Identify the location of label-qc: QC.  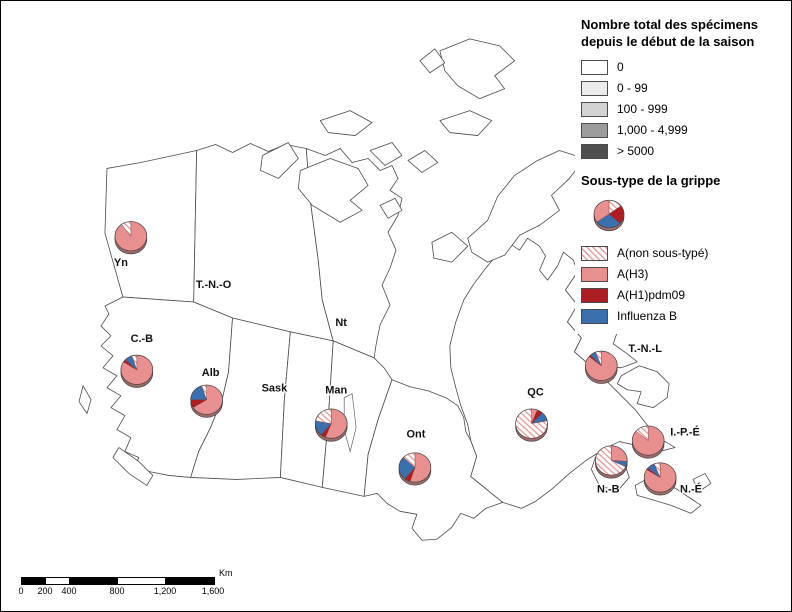
(535, 393).